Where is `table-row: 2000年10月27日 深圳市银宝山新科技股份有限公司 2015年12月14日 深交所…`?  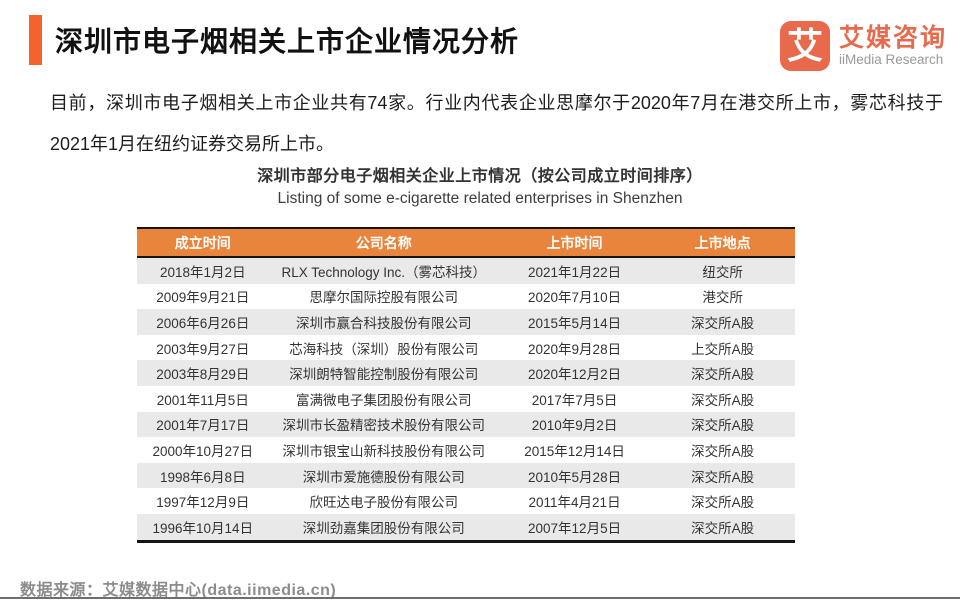
table-row: 2000年10月27日 深圳市银宝山新科技股份有限公司 2015年12月14日 深交所… is located at coordinates (466, 450).